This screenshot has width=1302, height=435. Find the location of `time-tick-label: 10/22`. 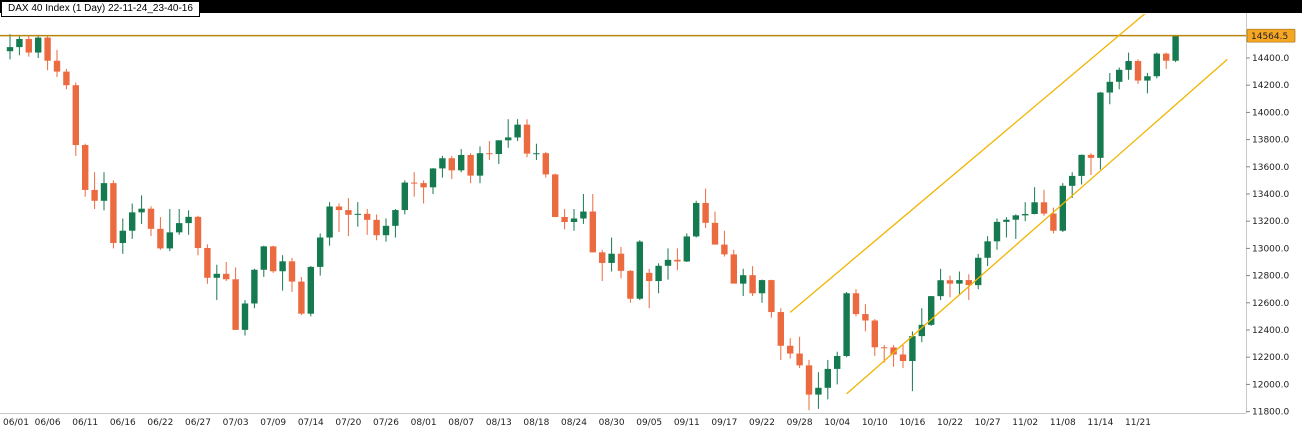

time-tick-label: 10/22 is located at coordinates (950, 423).